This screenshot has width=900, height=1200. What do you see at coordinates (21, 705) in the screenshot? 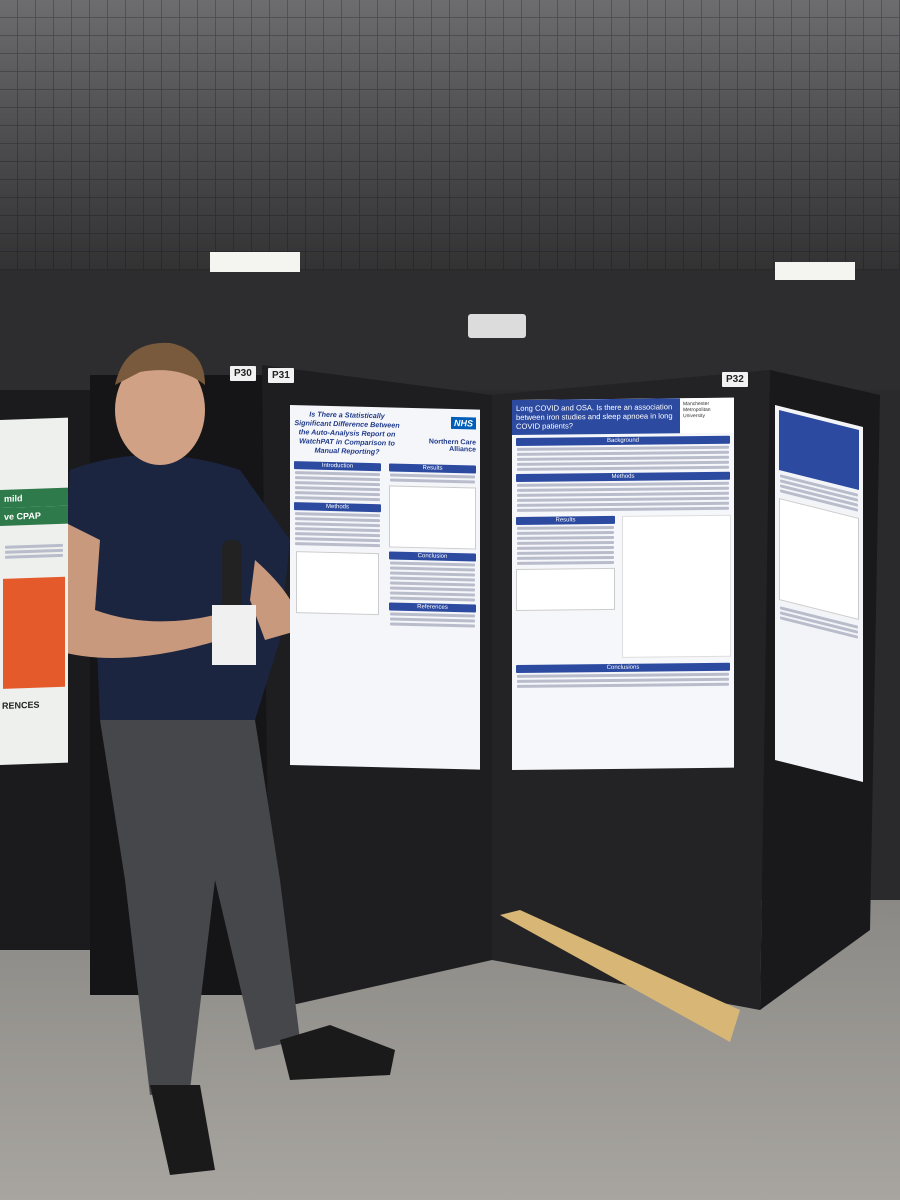
I see `poster-text: RENCES` at bounding box center [21, 705].